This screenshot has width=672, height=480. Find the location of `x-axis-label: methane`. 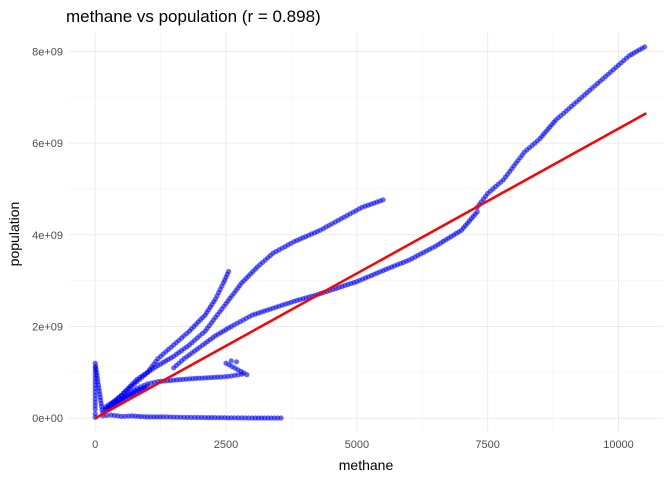

x-axis-label: methane is located at coordinates (366, 465).